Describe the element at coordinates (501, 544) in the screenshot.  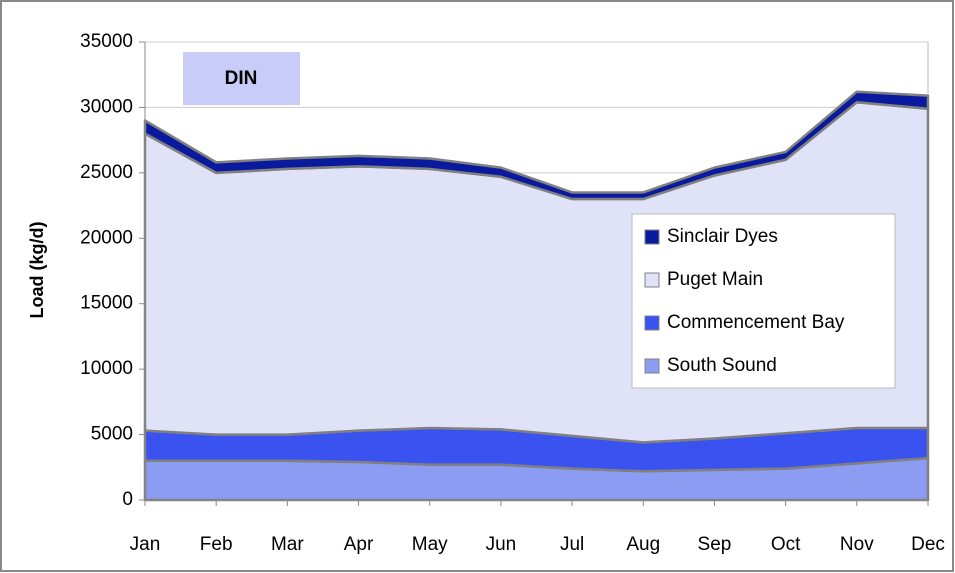
I see `x-tick-label: Jun` at that location.